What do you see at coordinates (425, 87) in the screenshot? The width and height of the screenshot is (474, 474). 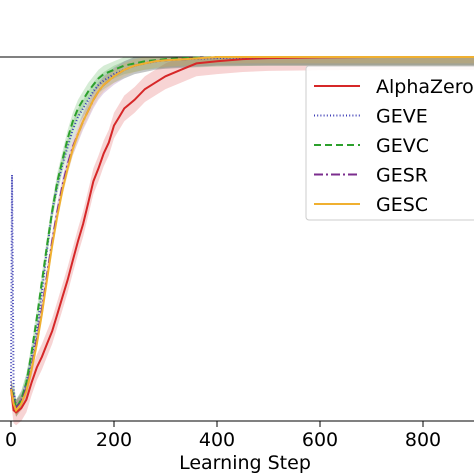 I see `legend-label-alphazero: AlphaZero` at bounding box center [425, 87].